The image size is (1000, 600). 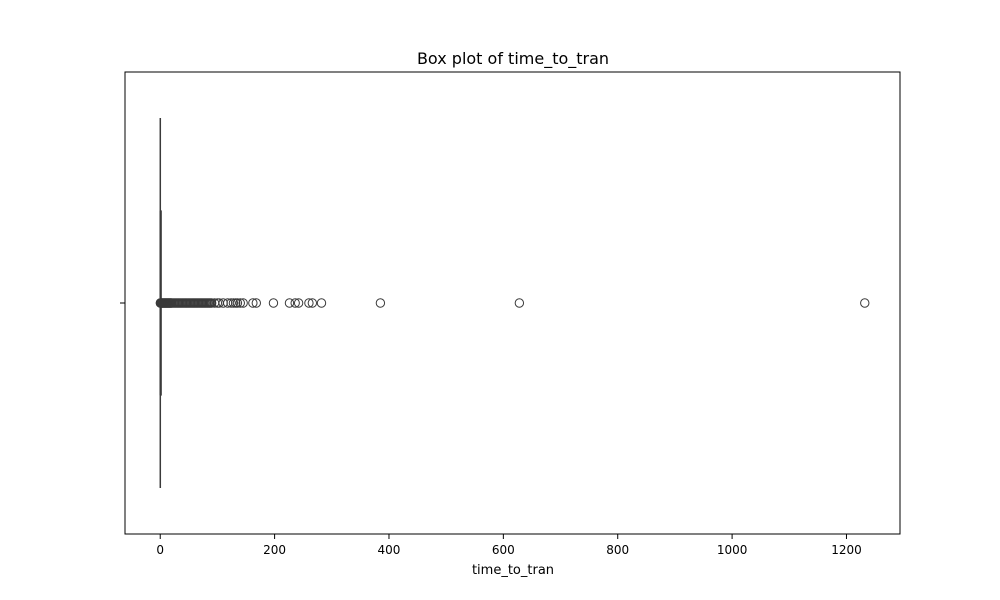 I want to click on x-tick-label: 0, so click(x=160, y=550).